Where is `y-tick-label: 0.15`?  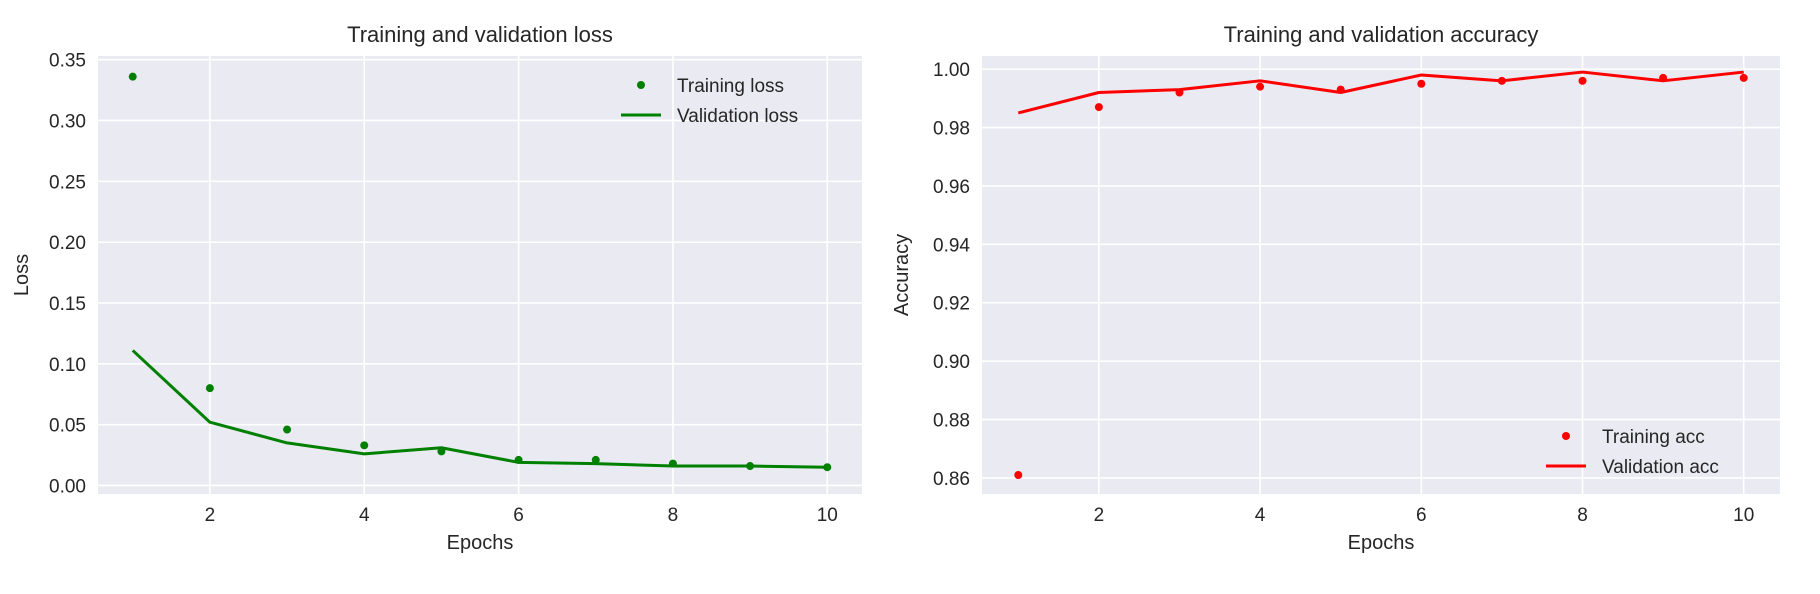
y-tick-label: 0.15 is located at coordinates (67, 304).